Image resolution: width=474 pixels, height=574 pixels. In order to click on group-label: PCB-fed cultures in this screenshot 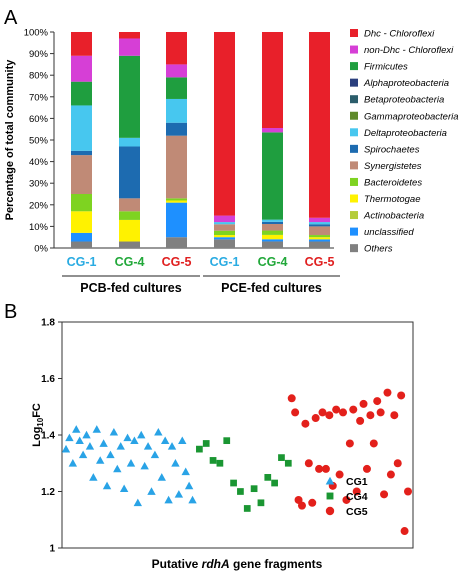, I will do `click(130, 288)`.